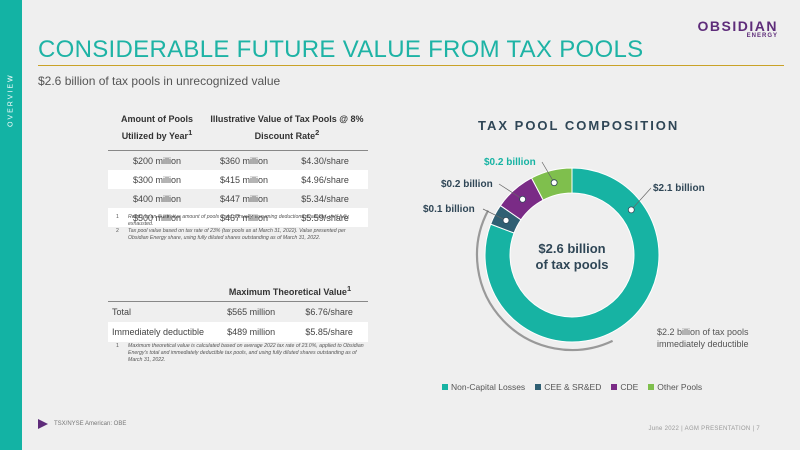 Image resolution: width=800 pixels, height=450 pixels. Describe the element at coordinates (703, 344) in the screenshot. I see `deductible-annotation: immediately deductible` at that location.